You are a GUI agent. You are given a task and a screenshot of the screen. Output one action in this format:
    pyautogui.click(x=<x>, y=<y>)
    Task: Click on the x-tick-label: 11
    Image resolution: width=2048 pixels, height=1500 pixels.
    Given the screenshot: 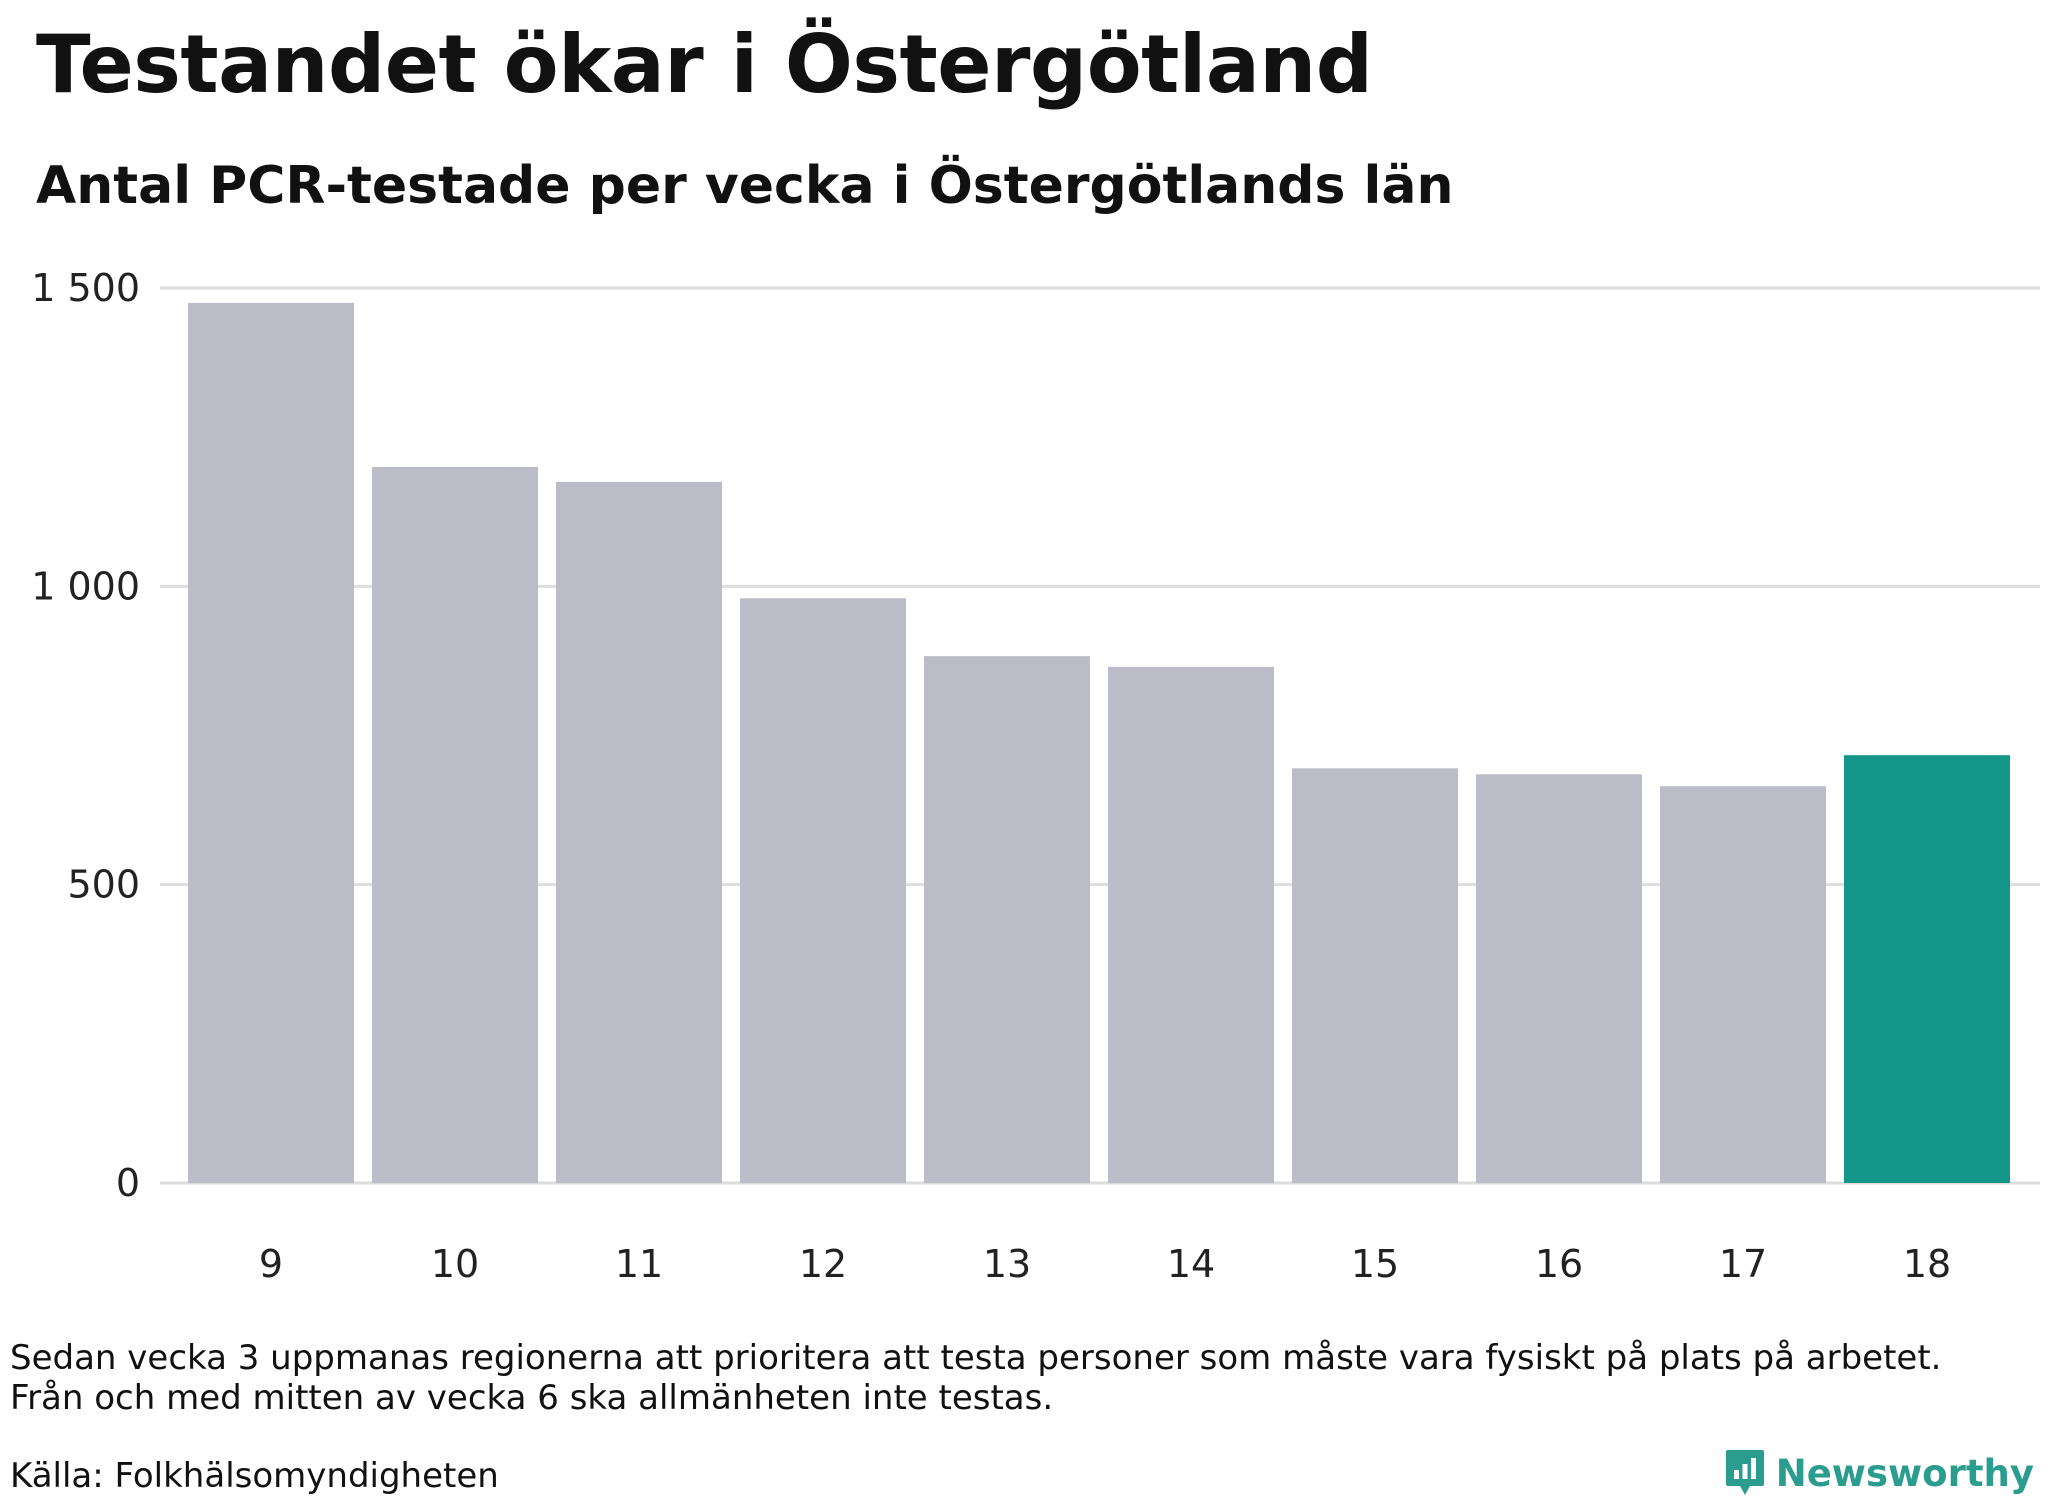 What is the action you would take?
    pyautogui.click(x=639, y=1264)
    